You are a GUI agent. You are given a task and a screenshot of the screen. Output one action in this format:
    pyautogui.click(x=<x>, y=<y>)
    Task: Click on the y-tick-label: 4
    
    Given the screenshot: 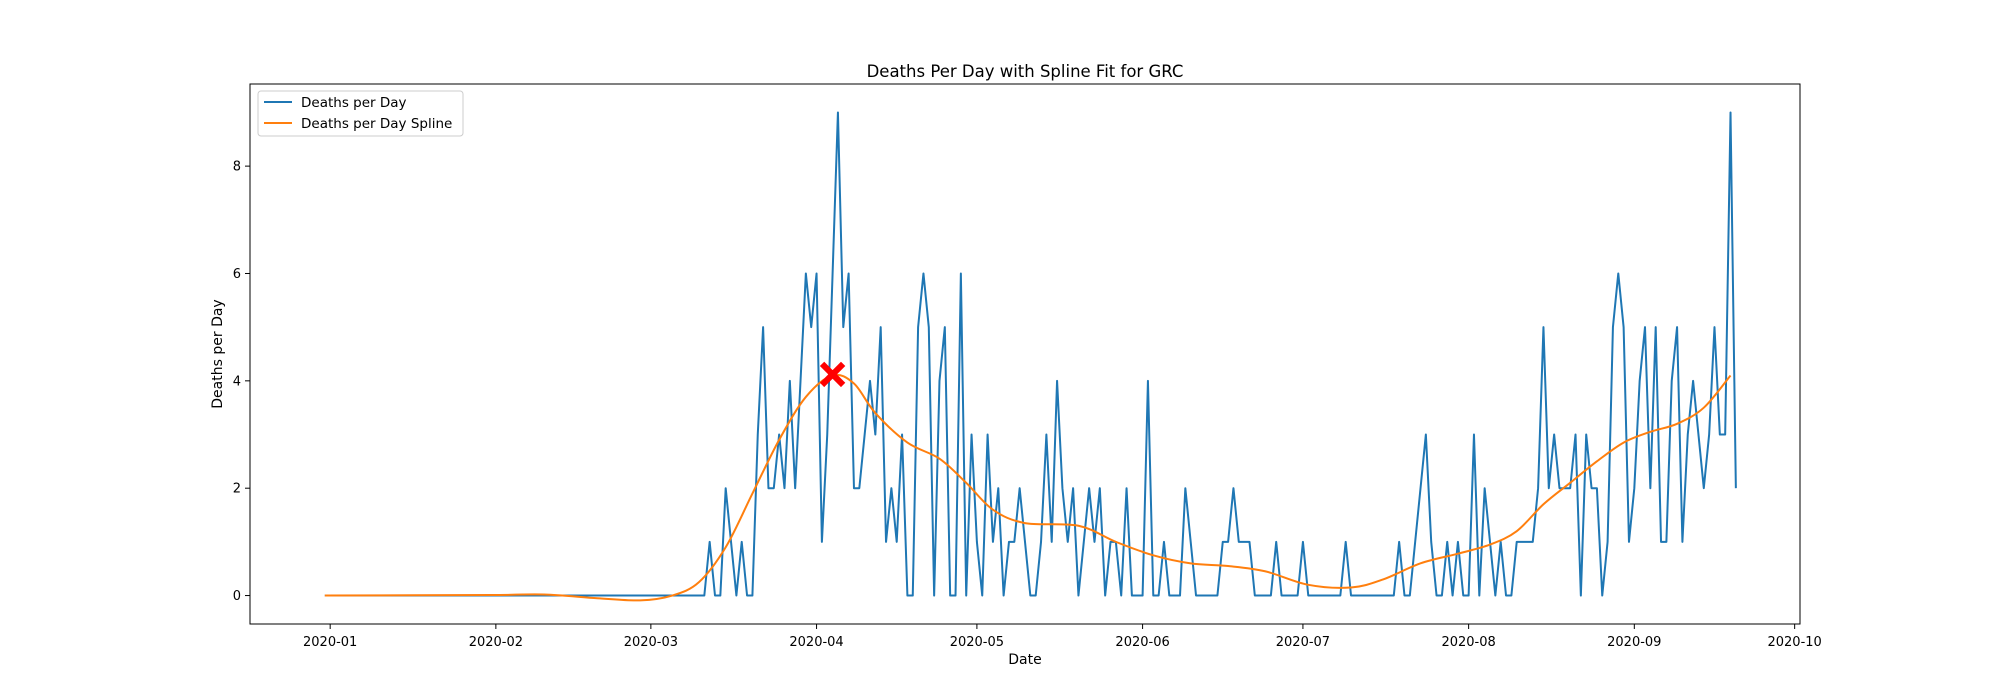 What is the action you would take?
    pyautogui.click(x=237, y=381)
    